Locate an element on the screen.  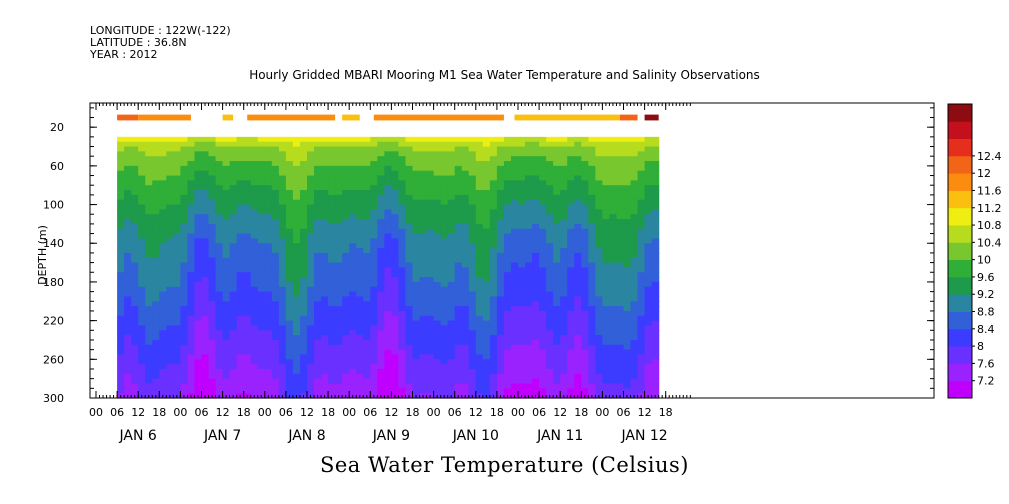
variable-label: Sea Water Temperature (Celsius) is located at coordinates (504, 465).